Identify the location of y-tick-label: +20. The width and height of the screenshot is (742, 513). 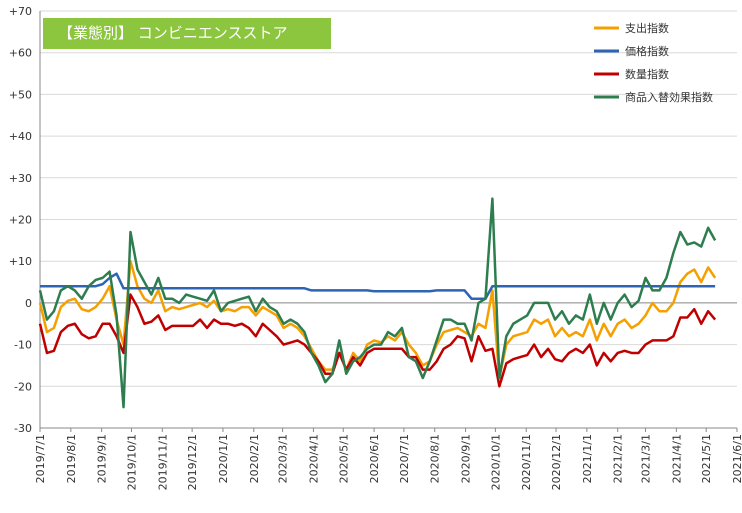
(20, 220).